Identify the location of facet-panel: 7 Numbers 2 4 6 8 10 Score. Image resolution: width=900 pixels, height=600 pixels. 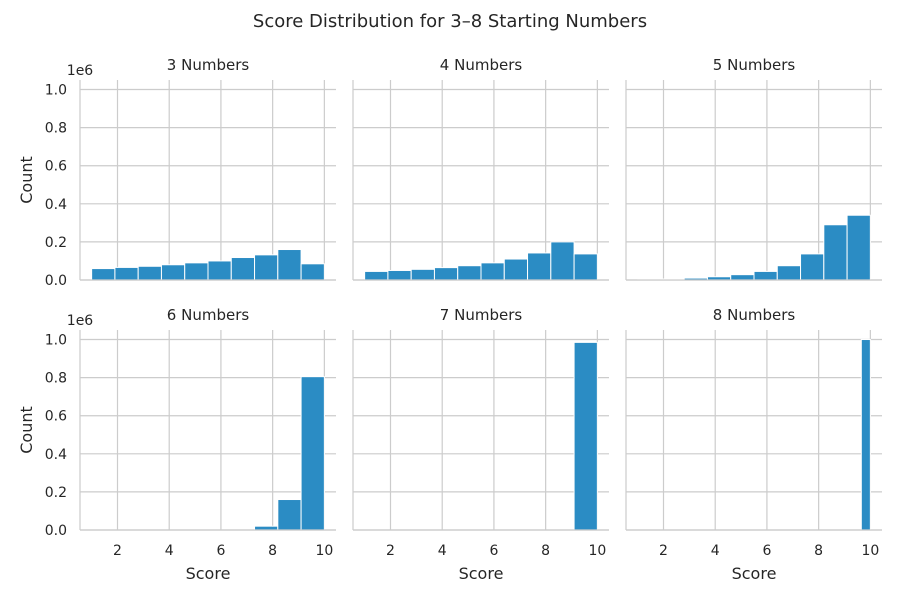
(480, 444).